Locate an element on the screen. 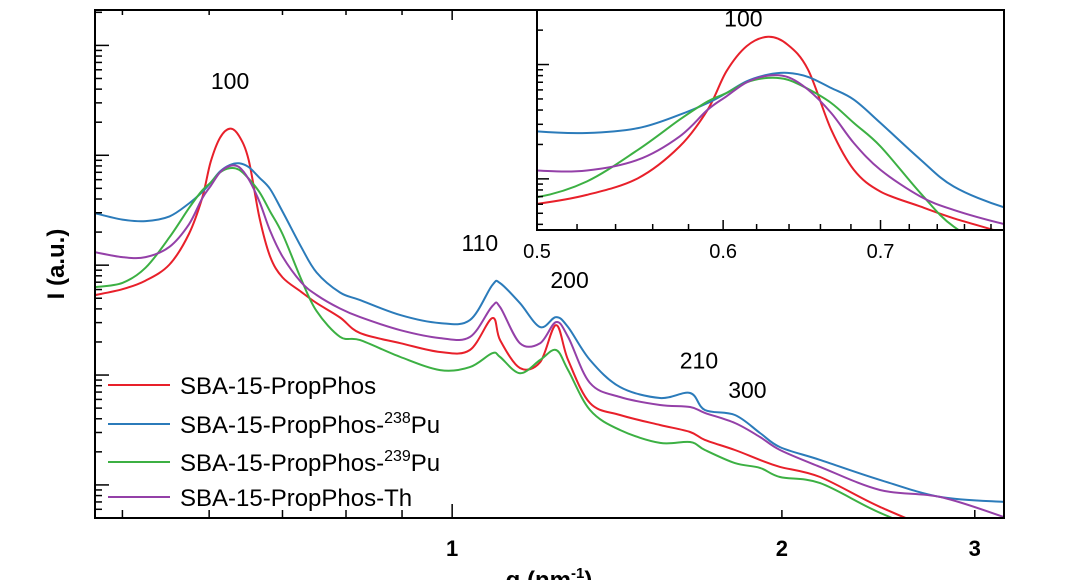 This screenshot has height=580, width=1068. x-tick-label: 2 is located at coordinates (782, 548).